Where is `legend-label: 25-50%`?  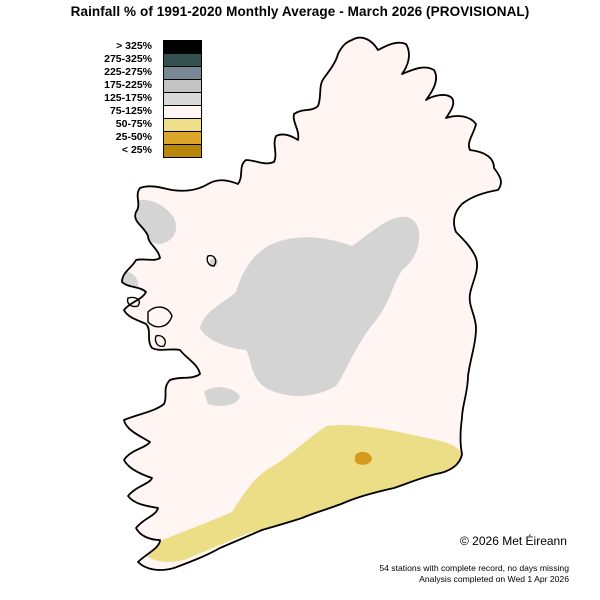
legend-label: 25-50% is located at coordinates (133, 137).